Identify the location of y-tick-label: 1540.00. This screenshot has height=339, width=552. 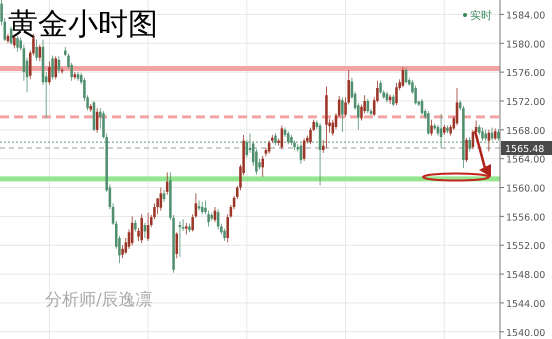
(526, 333).